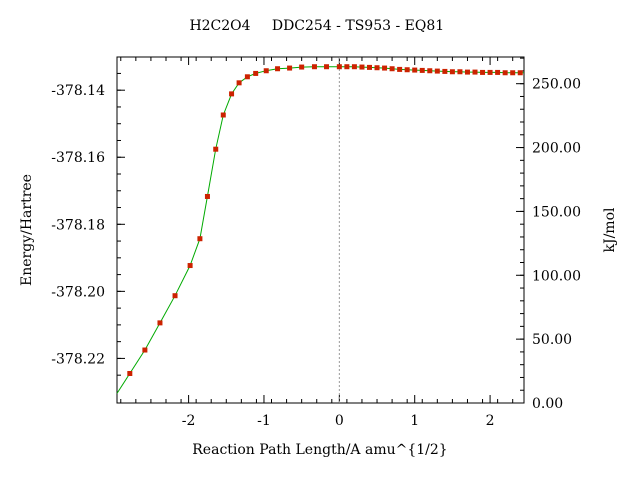 This screenshot has width=640, height=480. I want to click on y2-tick-label: 250.00, so click(556, 85).